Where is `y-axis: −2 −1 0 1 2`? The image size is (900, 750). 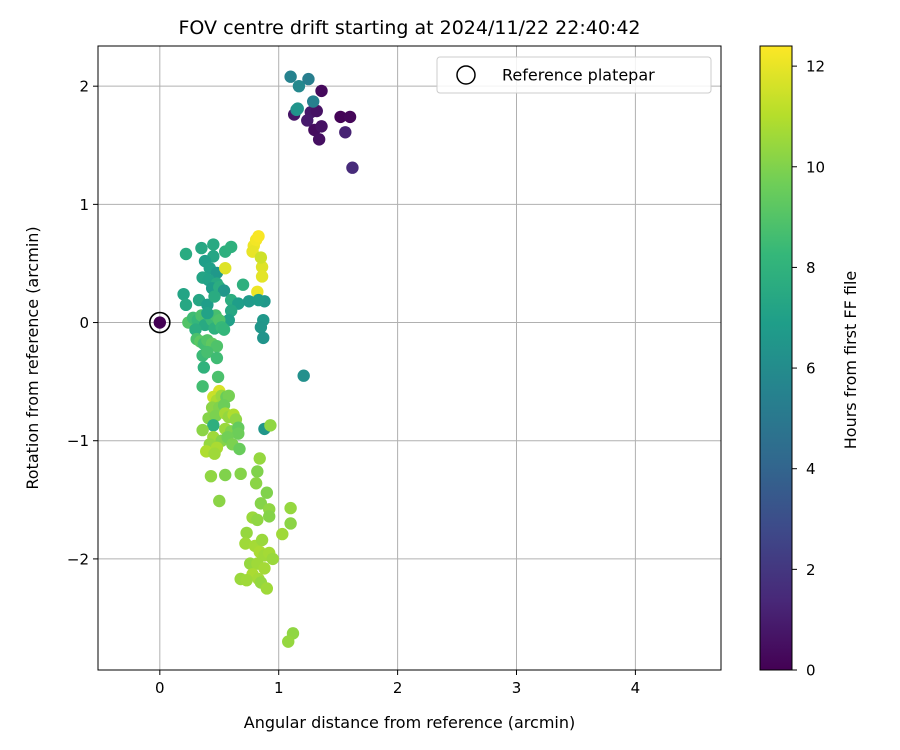 y-axis: −2 −1 0 1 2 is located at coordinates (82, 323).